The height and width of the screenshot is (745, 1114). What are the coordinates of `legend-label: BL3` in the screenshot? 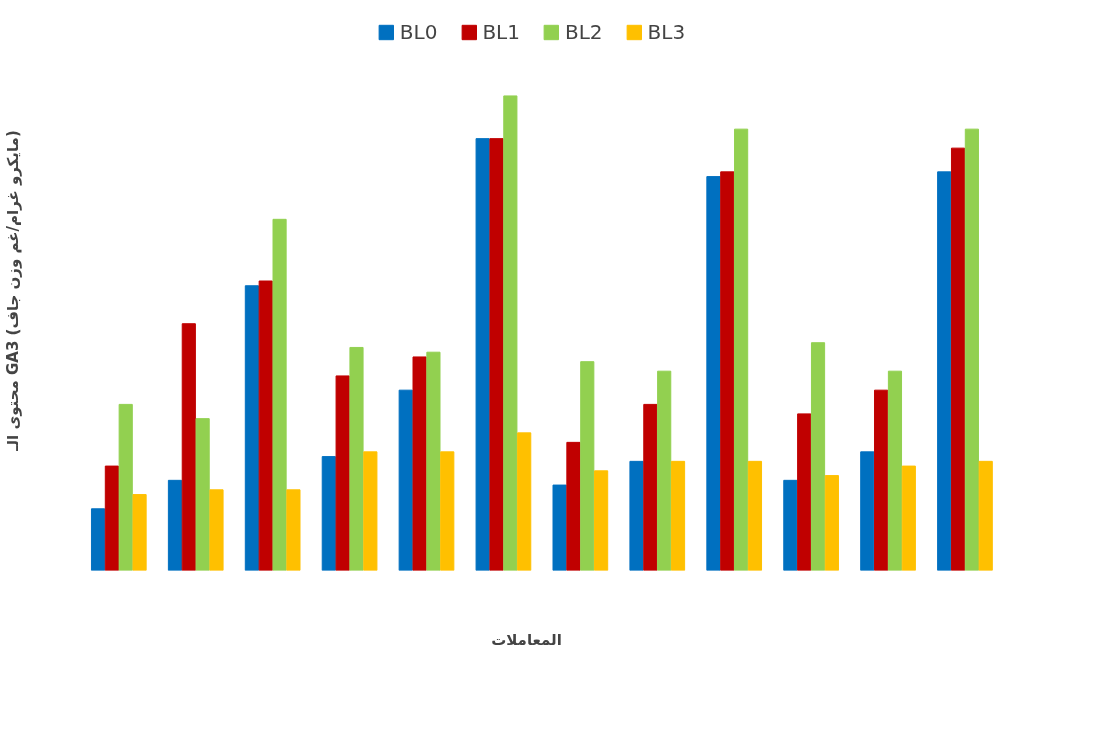 It's located at (666, 32).